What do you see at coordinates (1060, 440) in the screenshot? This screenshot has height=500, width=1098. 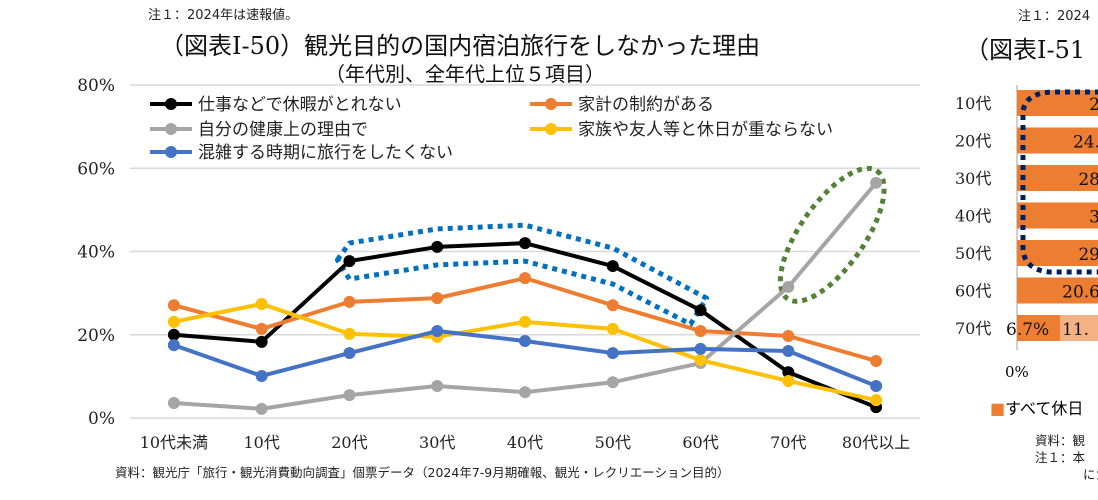 I see `right-source1: 資料：観` at bounding box center [1060, 440].